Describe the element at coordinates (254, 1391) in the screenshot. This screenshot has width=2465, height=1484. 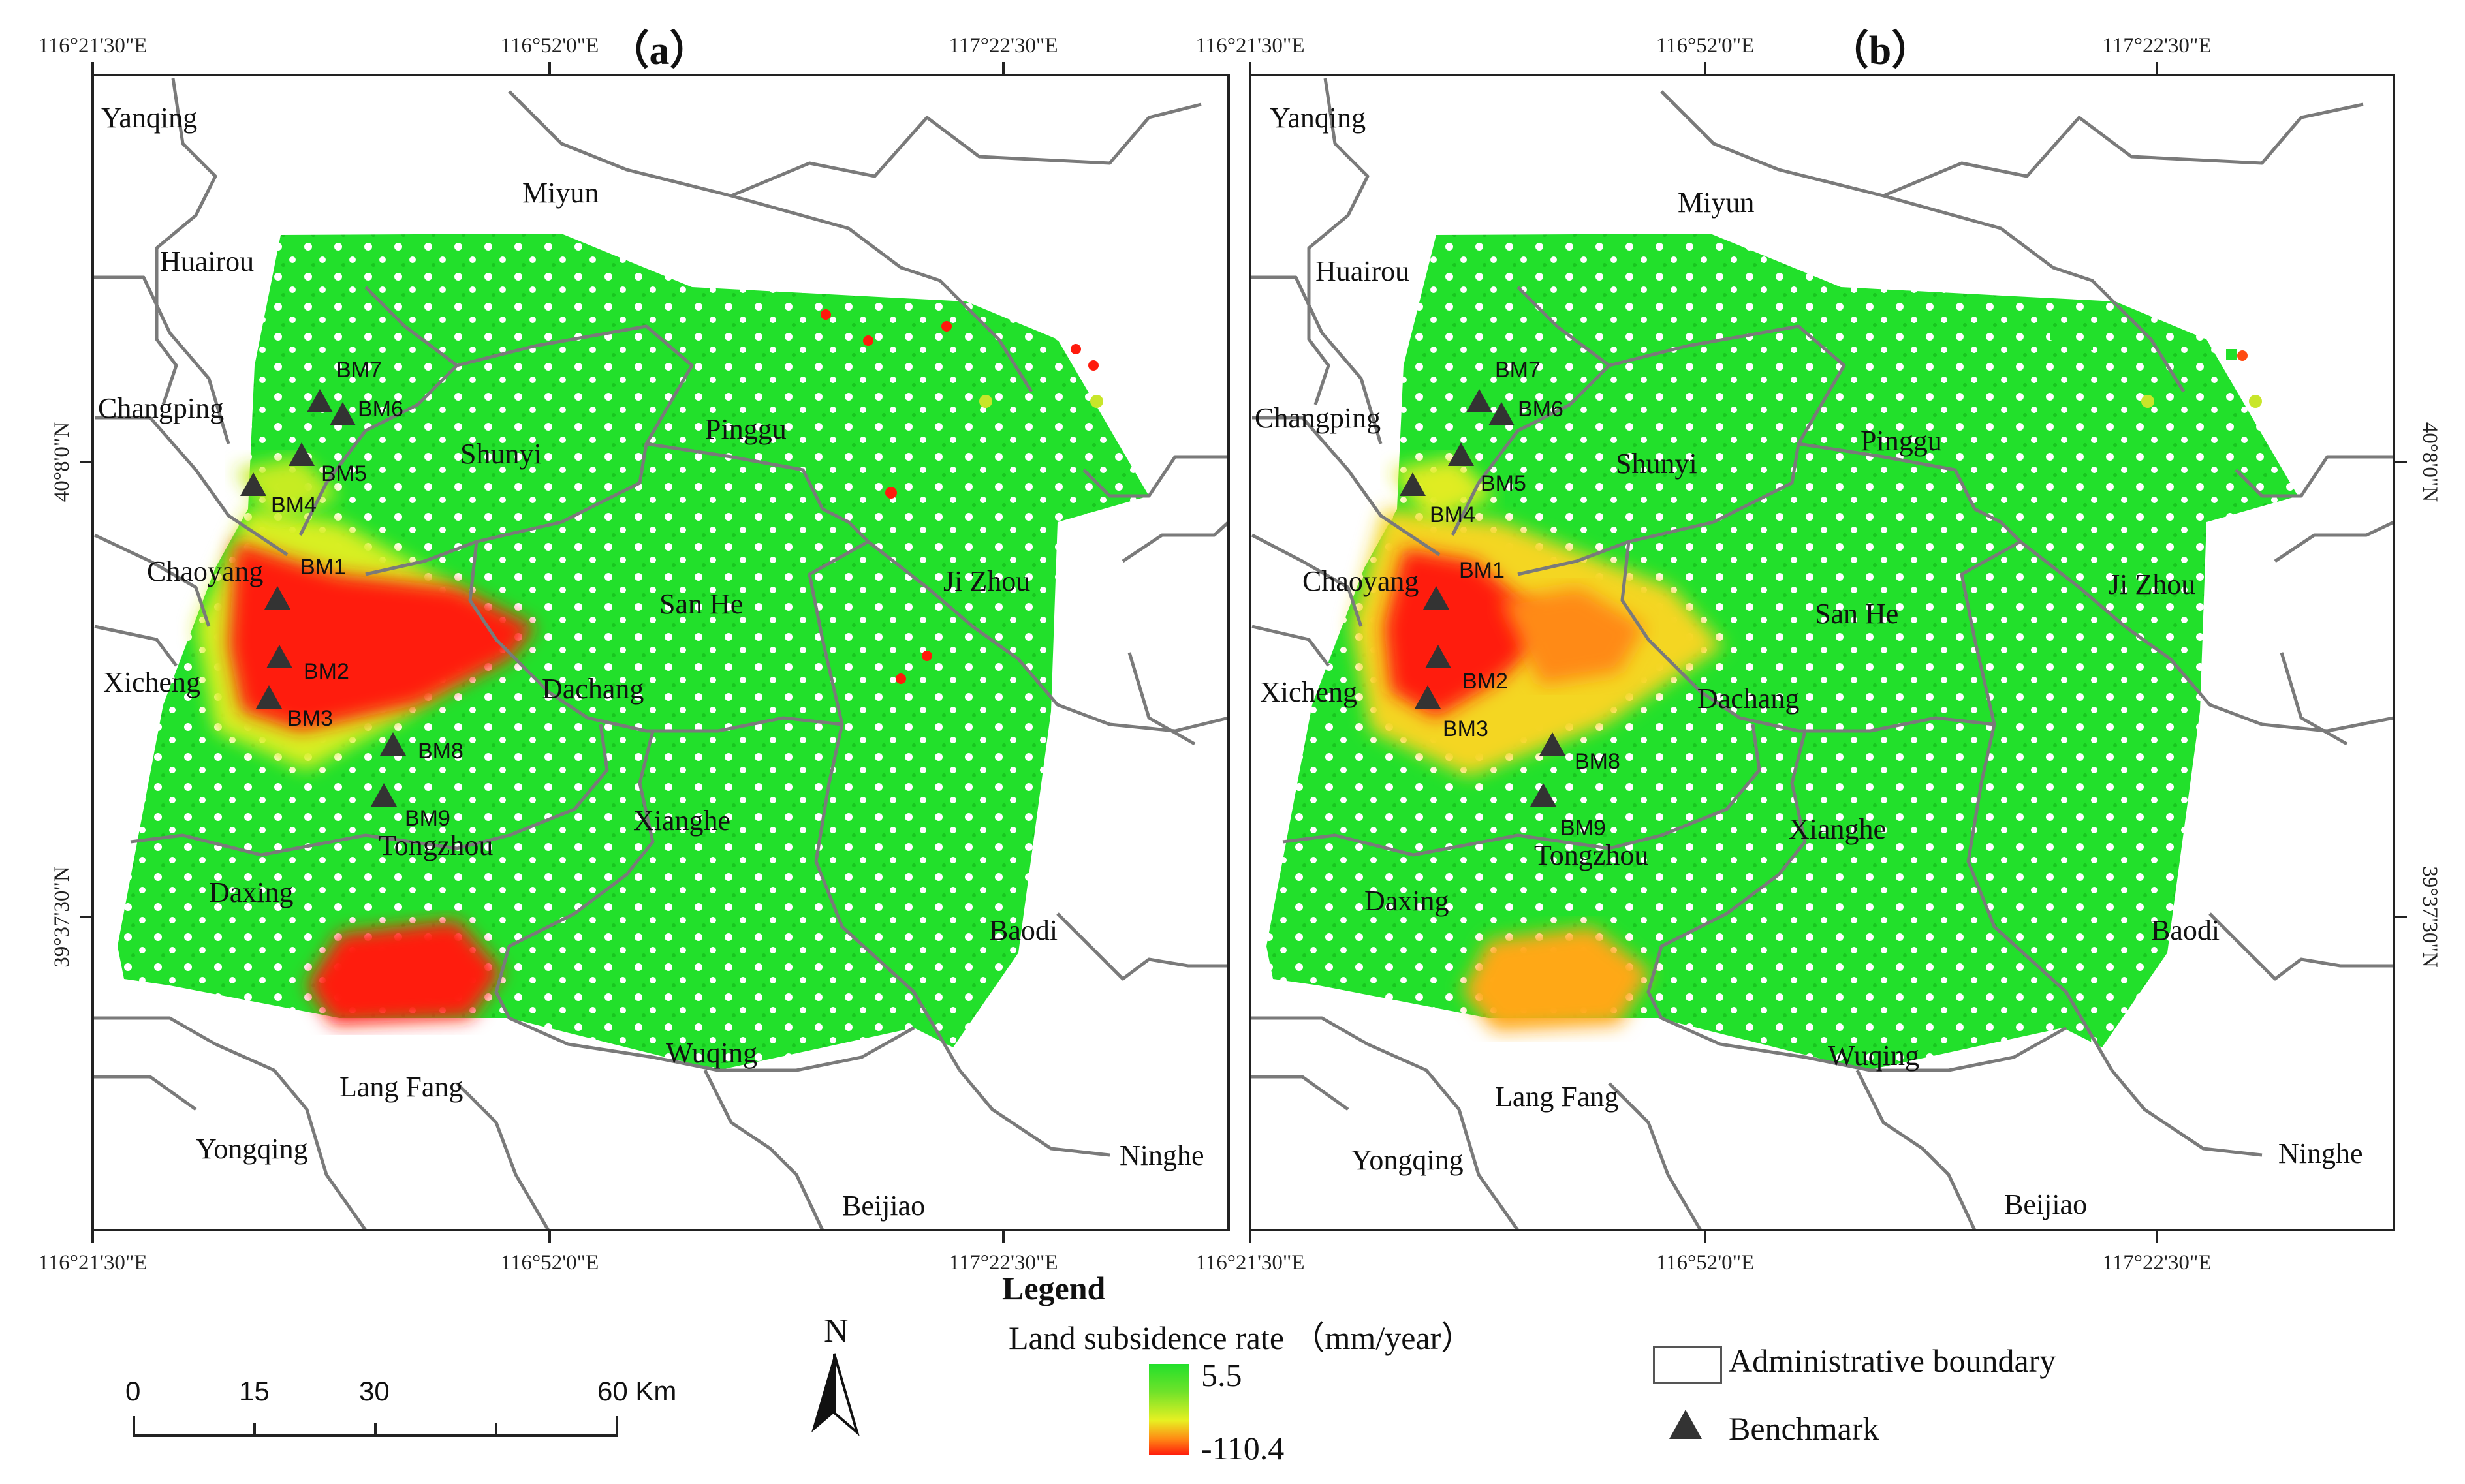
I see `scale-label-15: 15` at that location.